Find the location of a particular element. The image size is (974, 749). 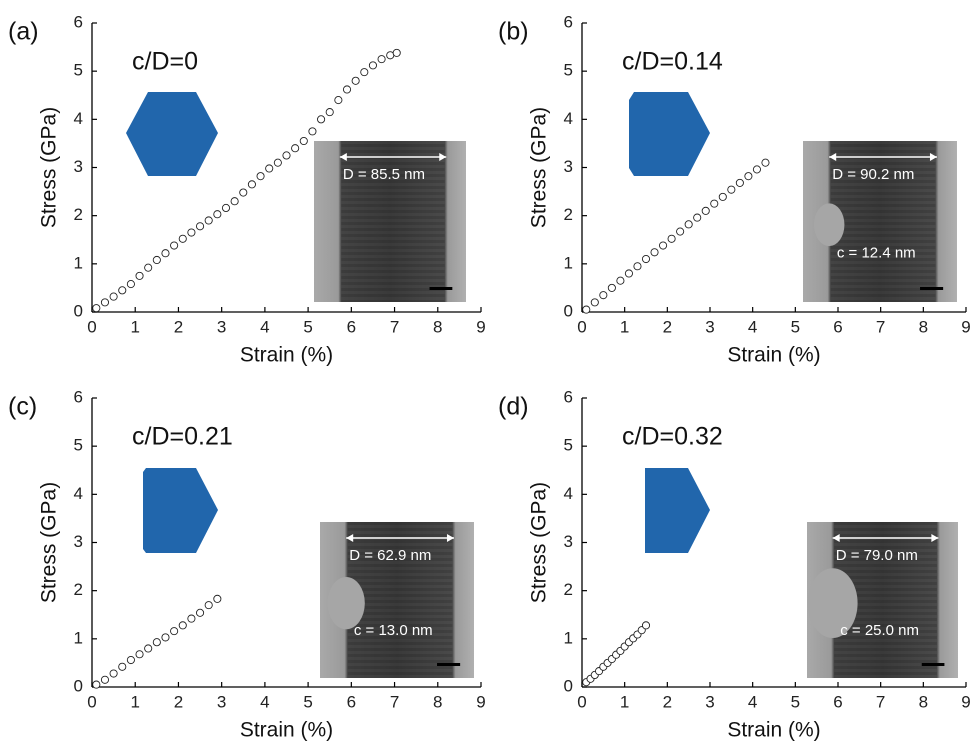

annotation: c/D=0 is located at coordinates (165, 62).